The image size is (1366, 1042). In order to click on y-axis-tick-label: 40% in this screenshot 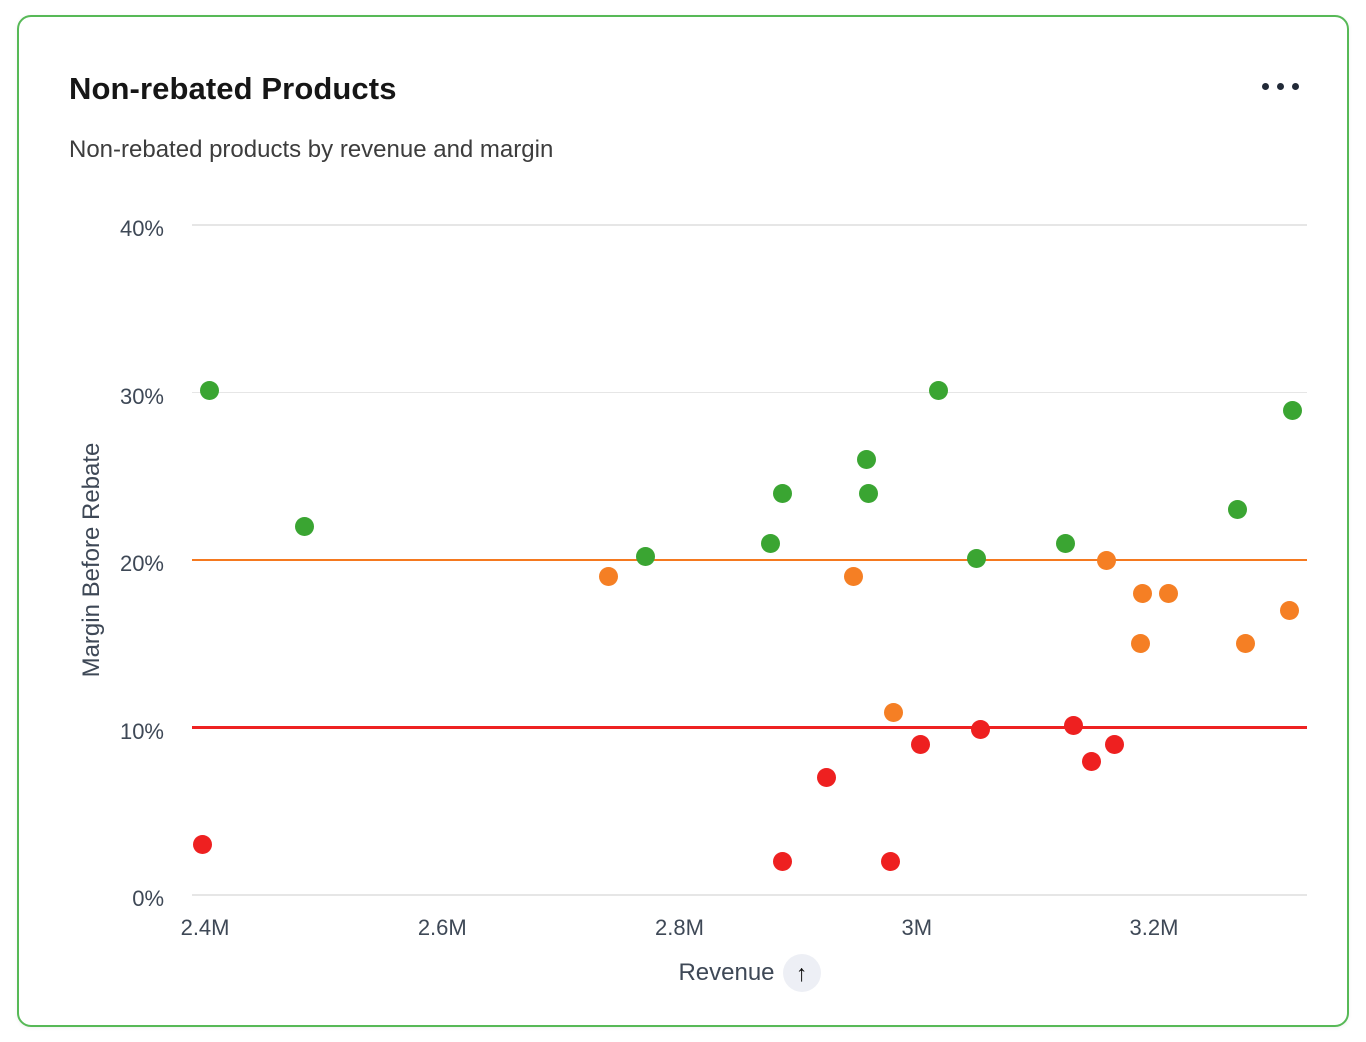, I will do `click(141, 228)`.